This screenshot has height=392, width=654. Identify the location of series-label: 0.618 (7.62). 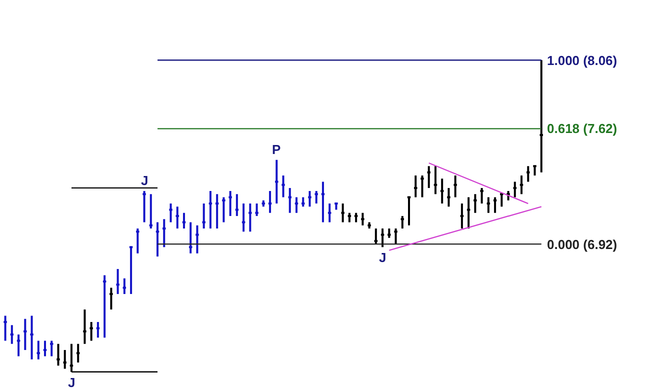
(582, 128).